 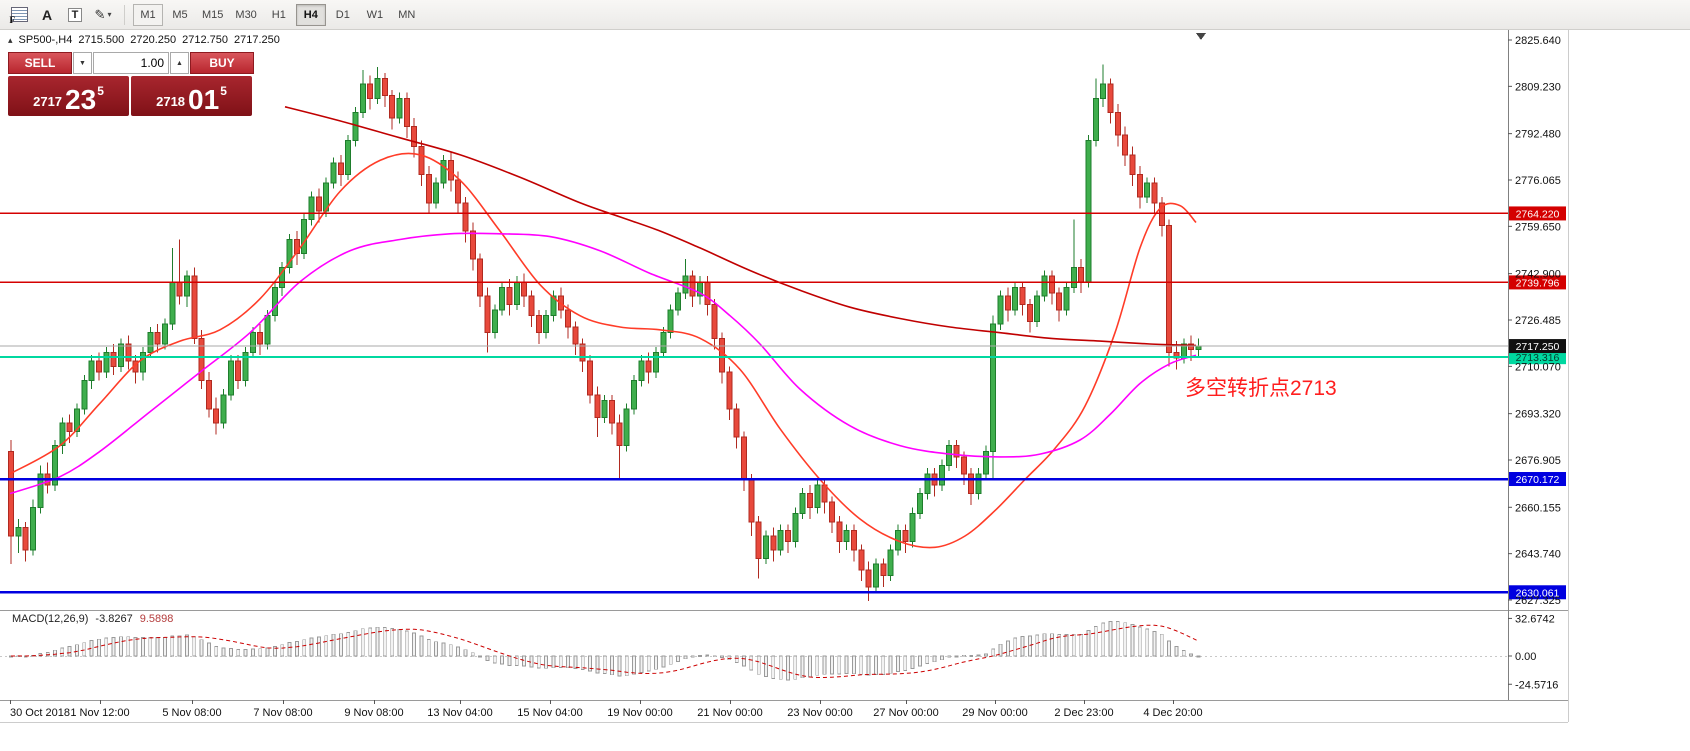 I want to click on sell-button: SELL, so click(x=40, y=63).